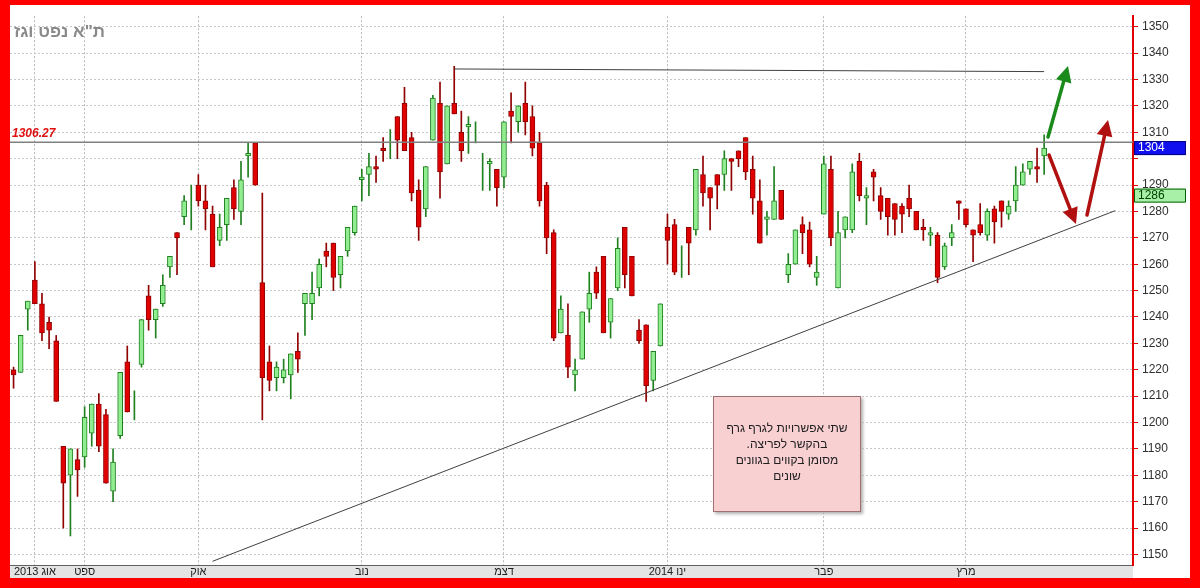 Image resolution: width=1200 pixels, height=588 pixels. Describe the element at coordinates (1156, 78) in the screenshot. I see `y-tick-label: 1330` at that location.